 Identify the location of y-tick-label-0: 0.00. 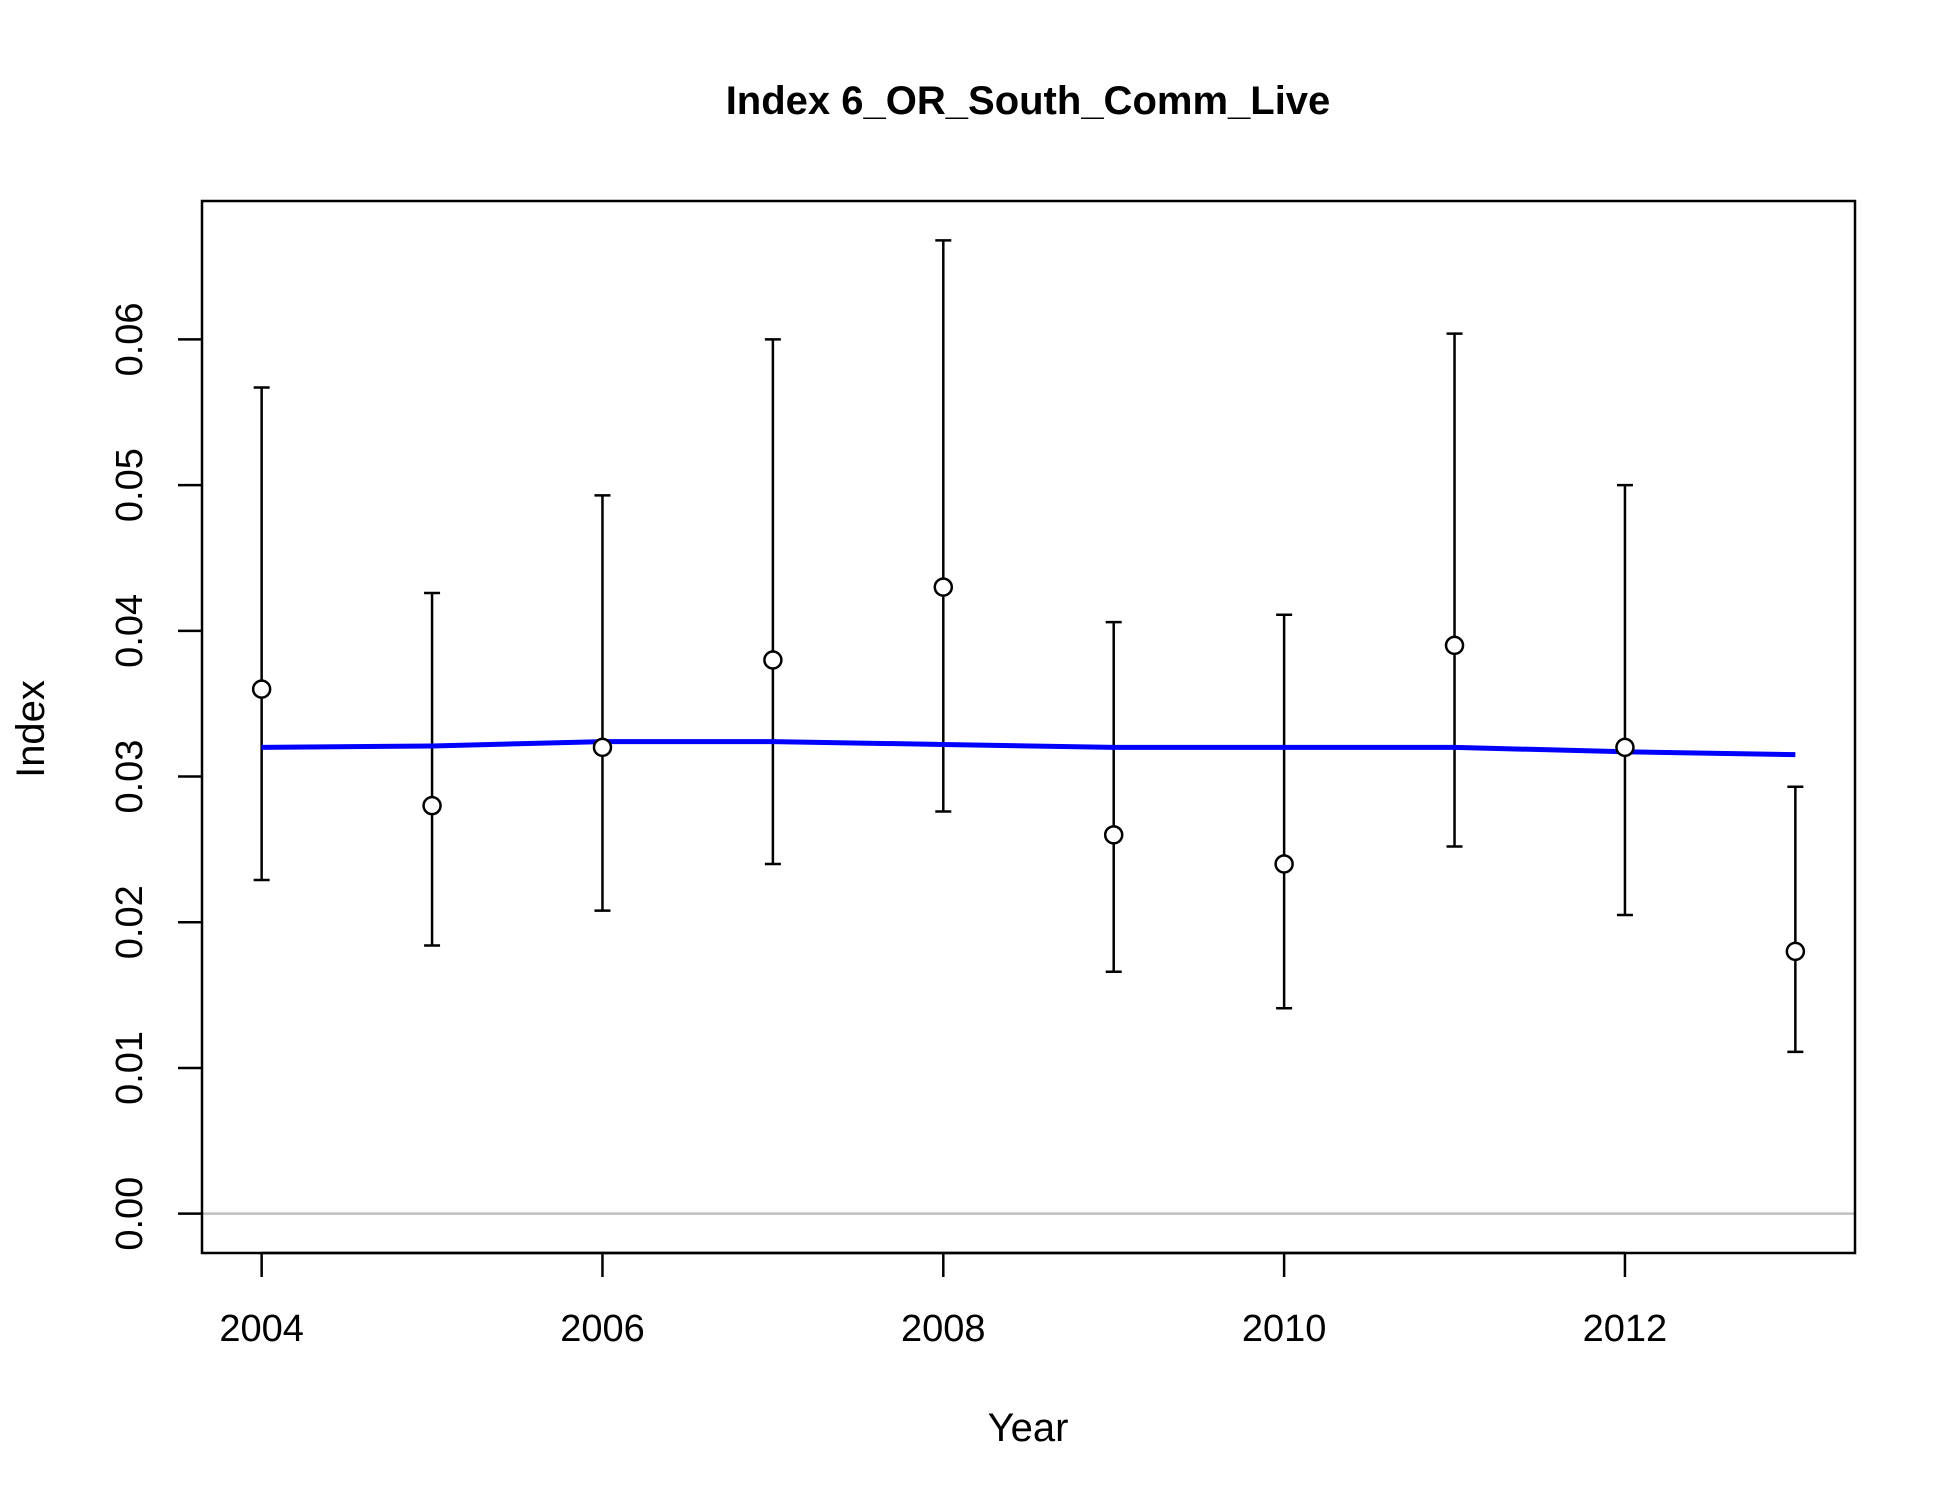
(130, 1214).